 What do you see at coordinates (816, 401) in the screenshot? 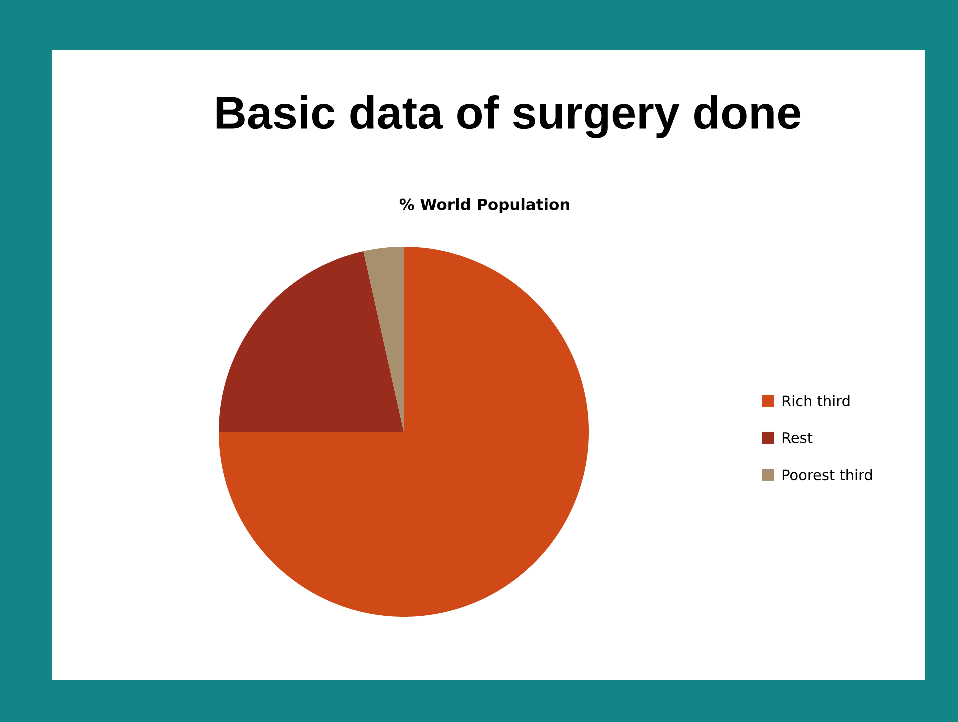
I see `legend-label: Rich third` at bounding box center [816, 401].